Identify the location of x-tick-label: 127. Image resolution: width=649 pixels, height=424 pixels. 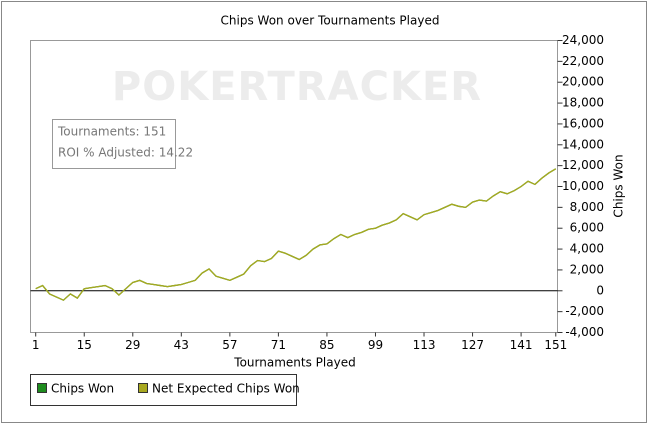
(472, 345).